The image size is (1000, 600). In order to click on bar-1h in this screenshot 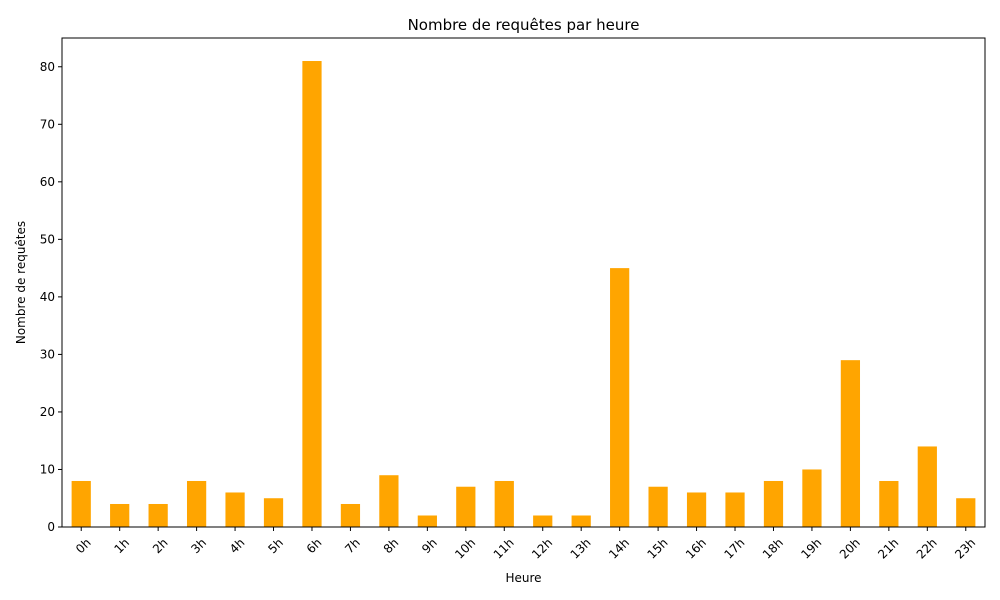, I will do `click(120, 515)`.